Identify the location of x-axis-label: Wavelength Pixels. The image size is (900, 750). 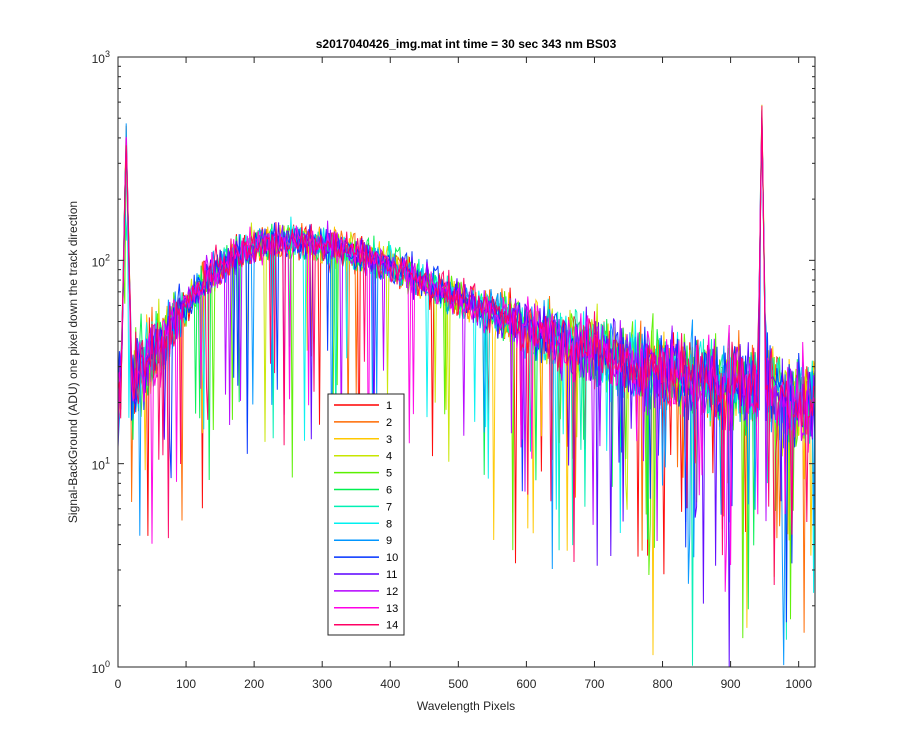
(466, 706).